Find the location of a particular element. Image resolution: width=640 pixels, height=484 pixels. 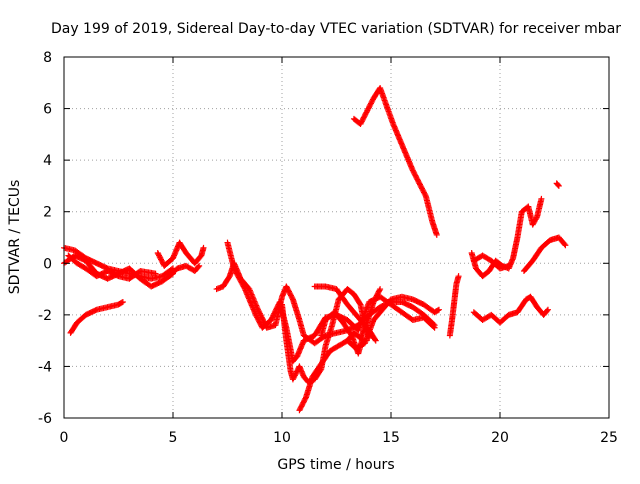

y-tick-label: -6 is located at coordinates (45, 419).